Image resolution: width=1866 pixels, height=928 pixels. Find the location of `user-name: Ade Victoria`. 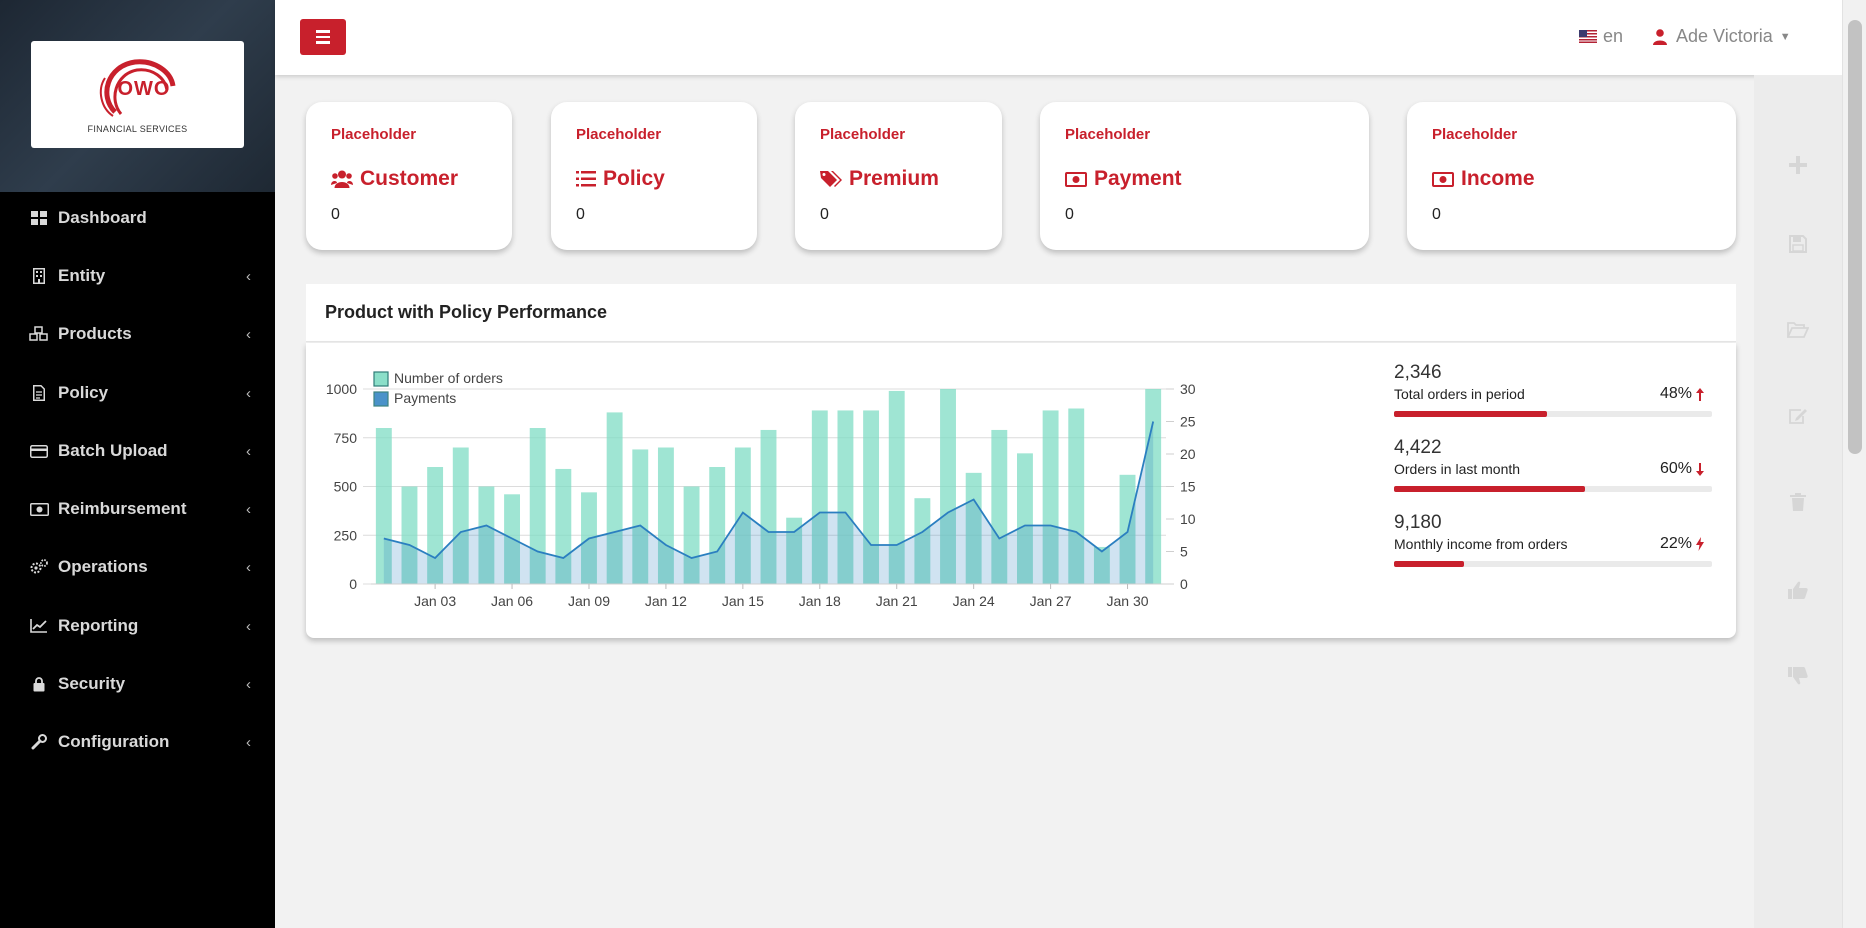

user-name: Ade Victoria is located at coordinates (1724, 36).